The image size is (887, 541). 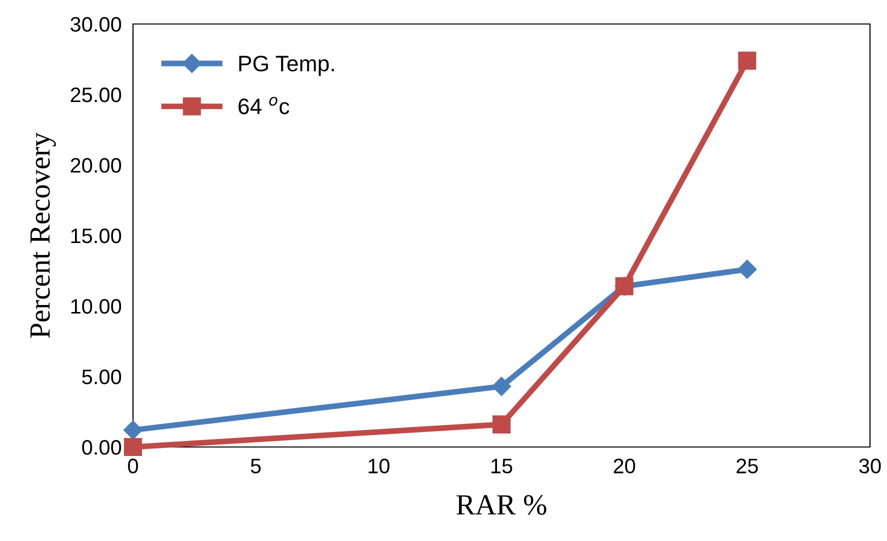 What do you see at coordinates (102, 447) in the screenshot?
I see `y-tick-label: 0.00` at bounding box center [102, 447].